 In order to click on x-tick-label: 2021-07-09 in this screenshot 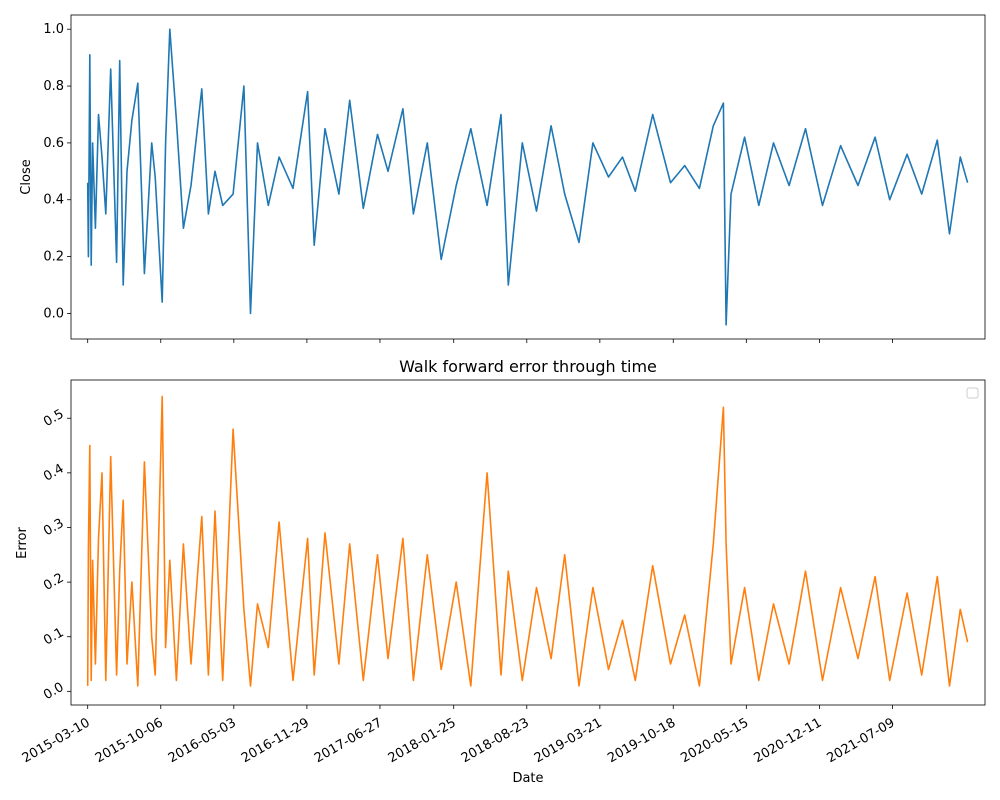, I will do `click(861, 740)`.